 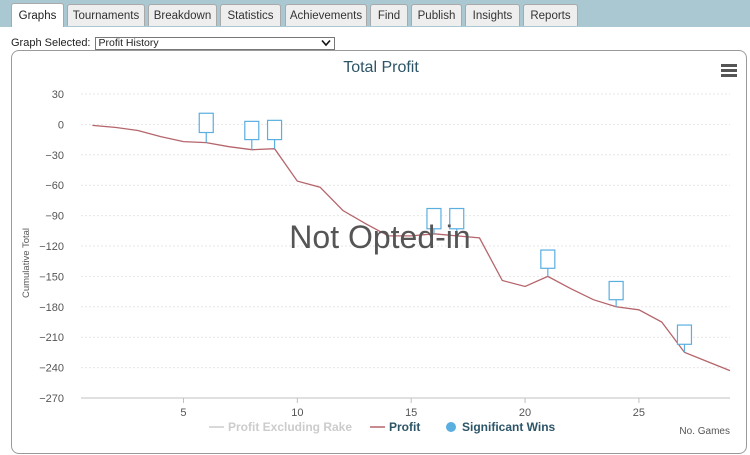 What do you see at coordinates (54, 217) in the screenshot?
I see `y-tick-label: −90` at bounding box center [54, 217].